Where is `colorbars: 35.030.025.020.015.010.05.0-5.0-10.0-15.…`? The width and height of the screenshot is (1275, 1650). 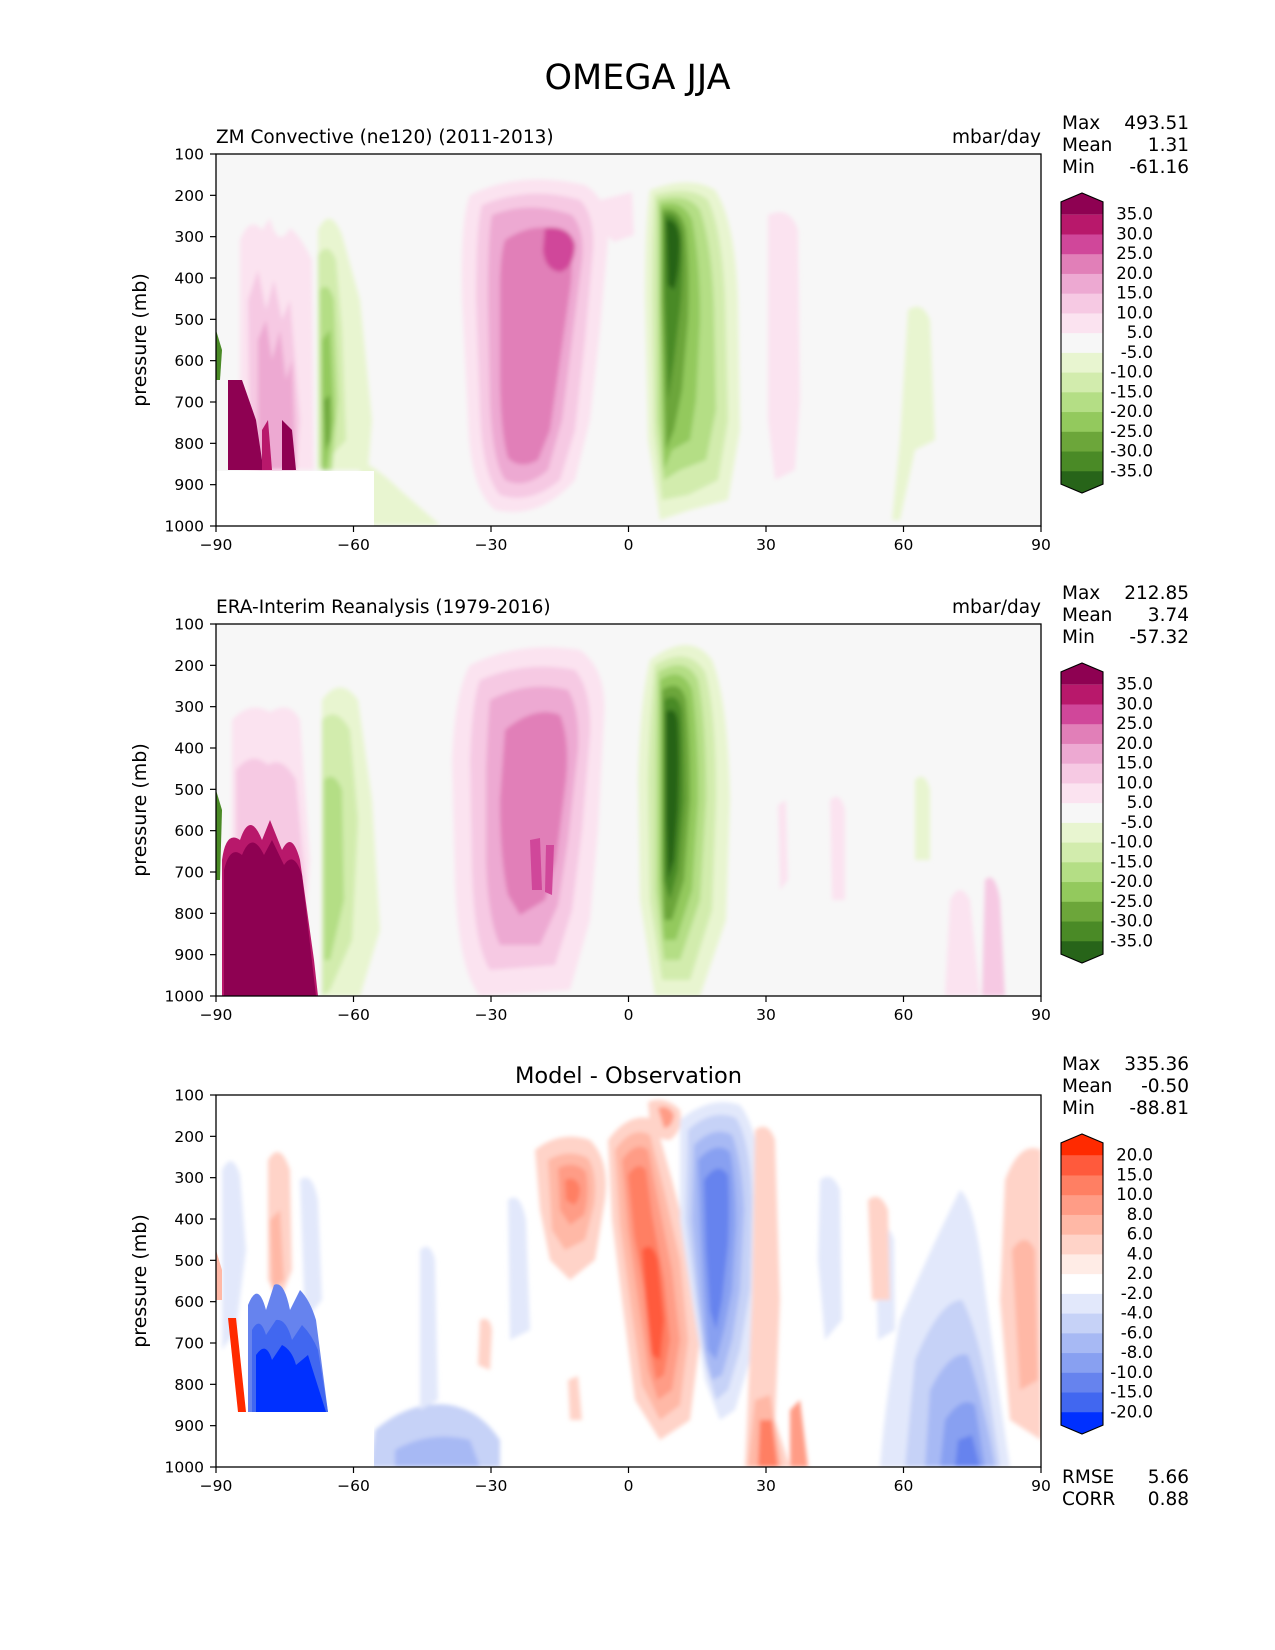
colorbars: 35.030.025.020.015.010.05.0-5.0-10.0-15.… is located at coordinates (1106, 813).